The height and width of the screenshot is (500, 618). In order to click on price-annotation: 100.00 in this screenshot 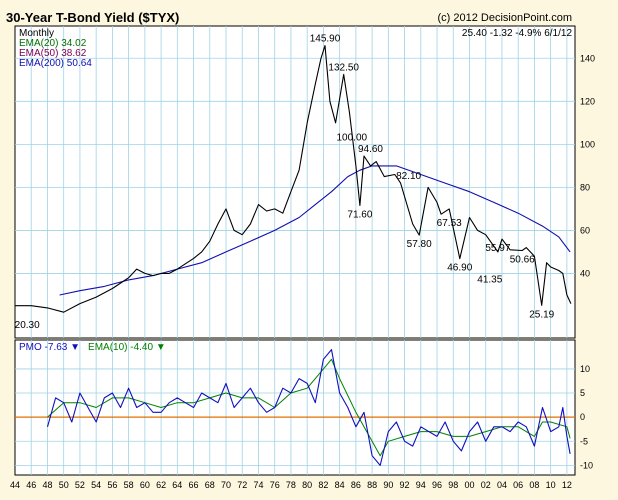, I will do `click(352, 137)`.